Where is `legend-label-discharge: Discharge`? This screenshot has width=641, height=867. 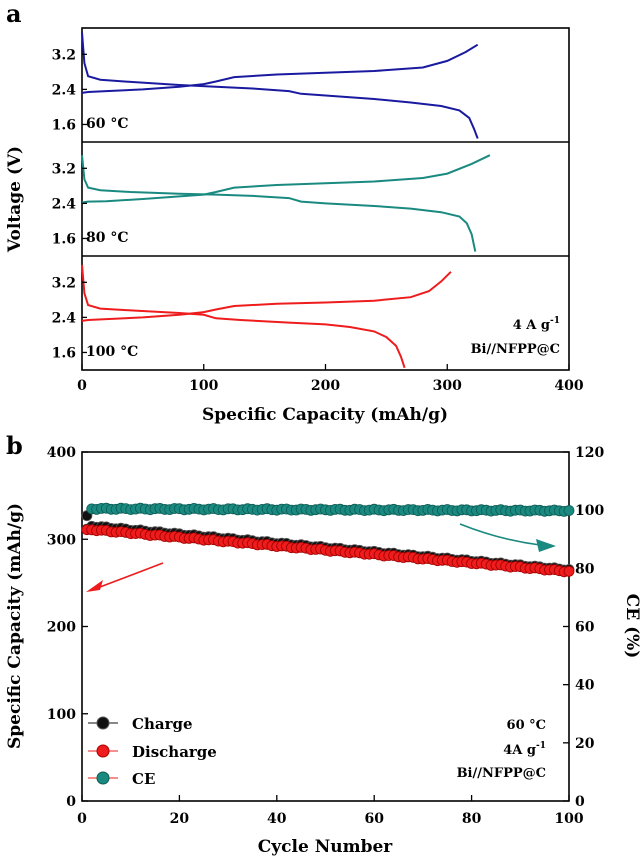
legend-label-discharge: Discharge is located at coordinates (174, 752).